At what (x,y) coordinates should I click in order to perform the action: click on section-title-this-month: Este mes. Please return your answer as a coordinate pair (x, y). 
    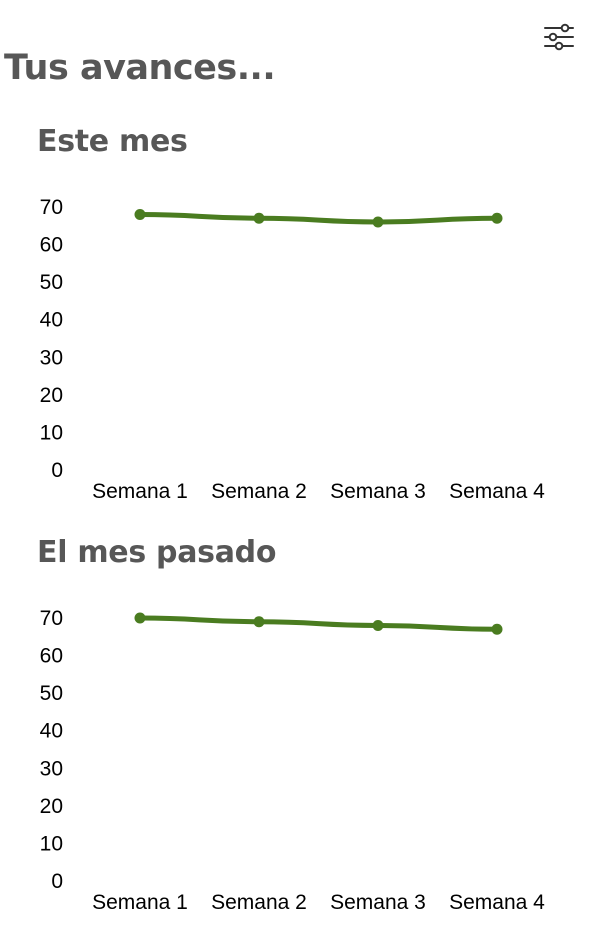
    Looking at the image, I should click on (112, 141).